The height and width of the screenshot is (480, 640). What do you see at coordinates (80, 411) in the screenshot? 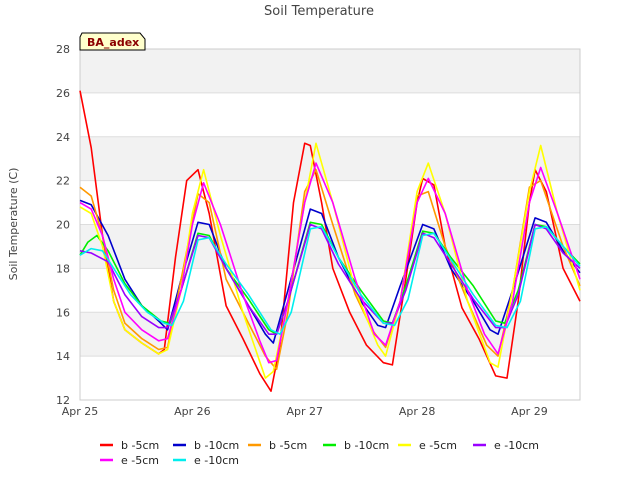
I see `x-tick-label: Apr 25` at bounding box center [80, 411].